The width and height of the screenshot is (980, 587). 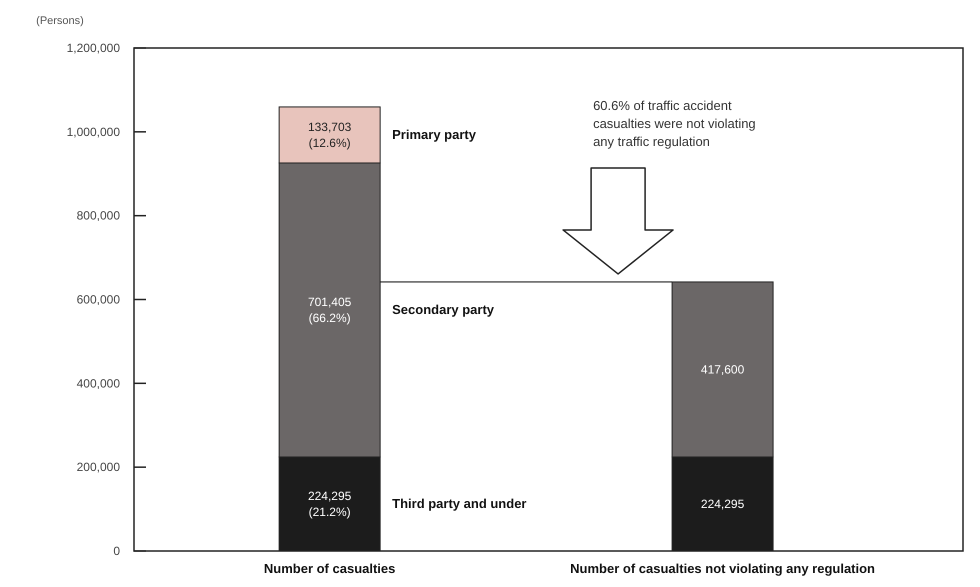 What do you see at coordinates (330, 135) in the screenshot?
I see `data-label: 133,703 (12.6%)` at bounding box center [330, 135].